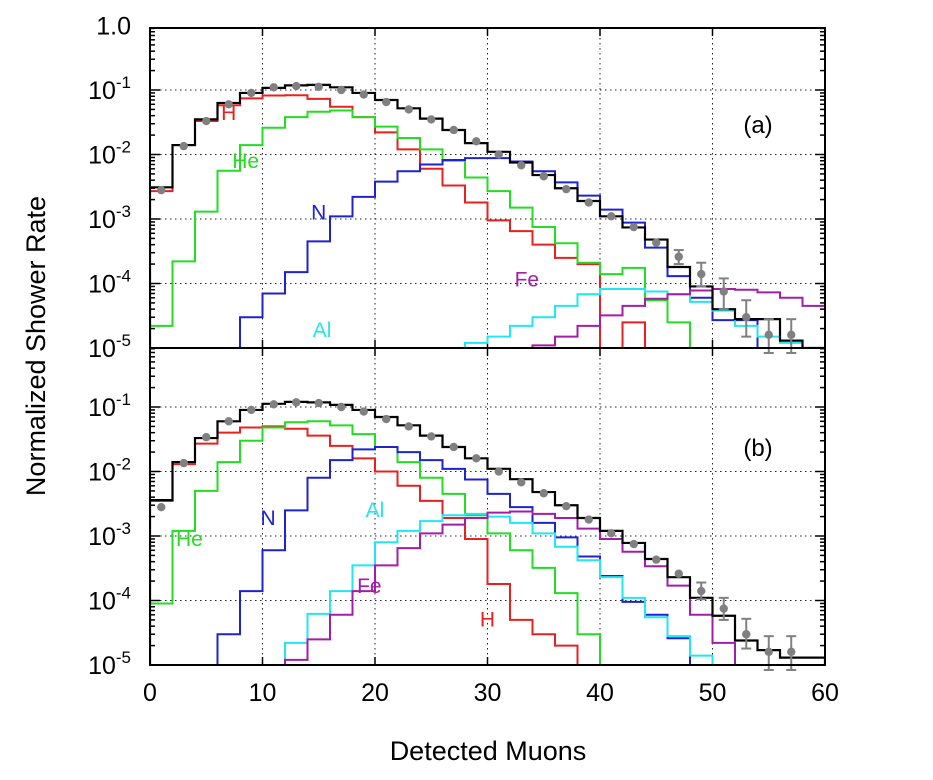 The width and height of the screenshot is (933, 780). Describe the element at coordinates (36, 346) in the screenshot. I see `y-axis-title: Normalized Shower Rate` at that location.